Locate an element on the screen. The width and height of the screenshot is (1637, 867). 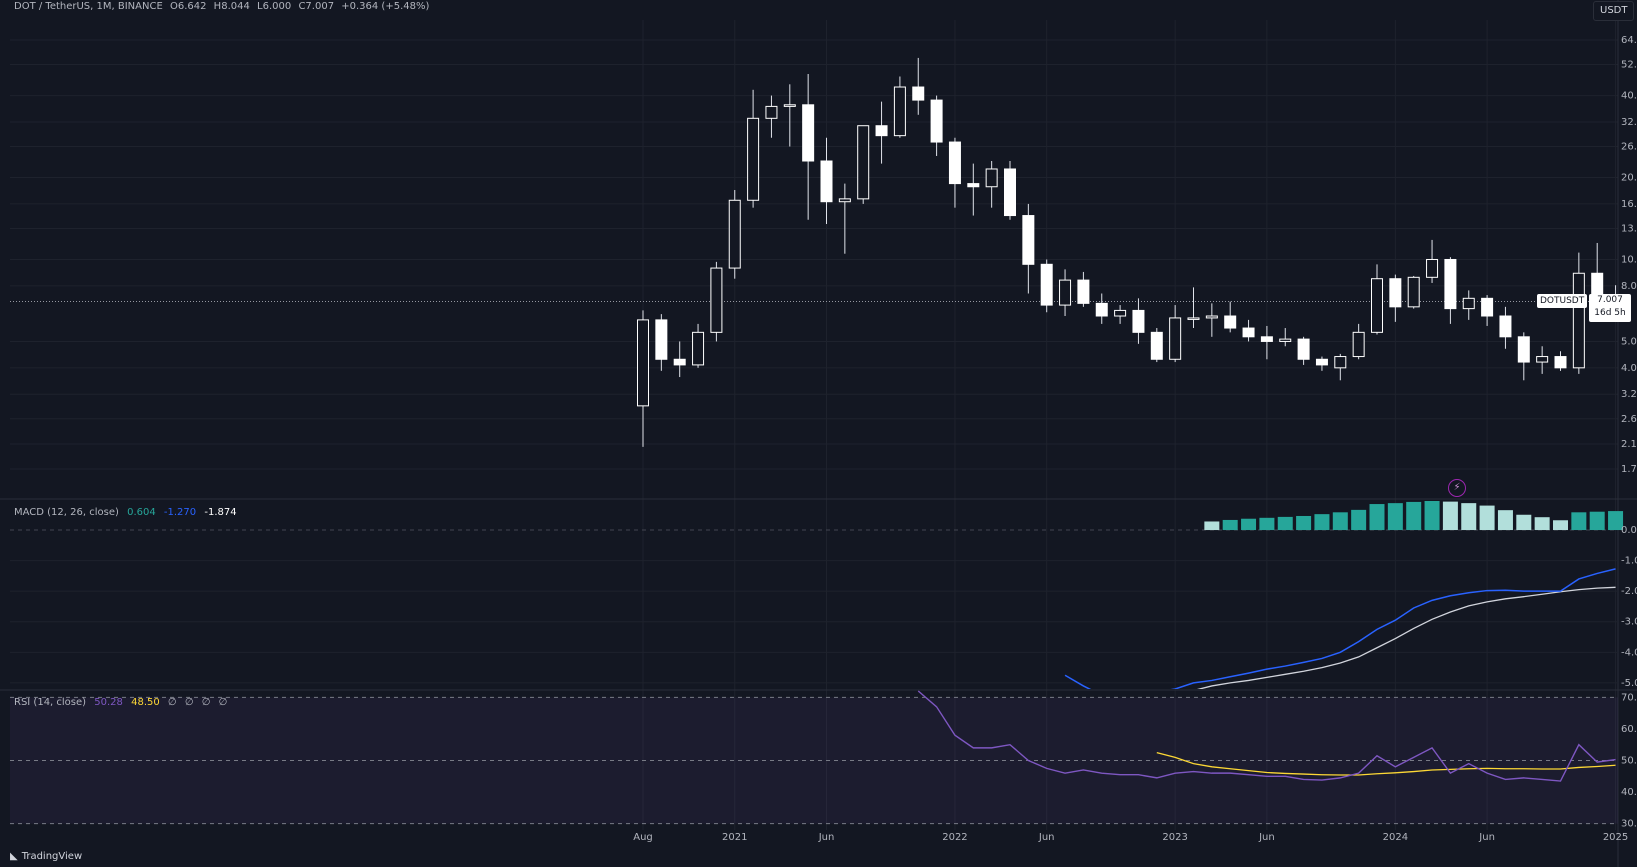
rsi-legend: RSI (14, close) 50.28 48.50 ∅ ∅ ∅ ∅ is located at coordinates (123, 703).